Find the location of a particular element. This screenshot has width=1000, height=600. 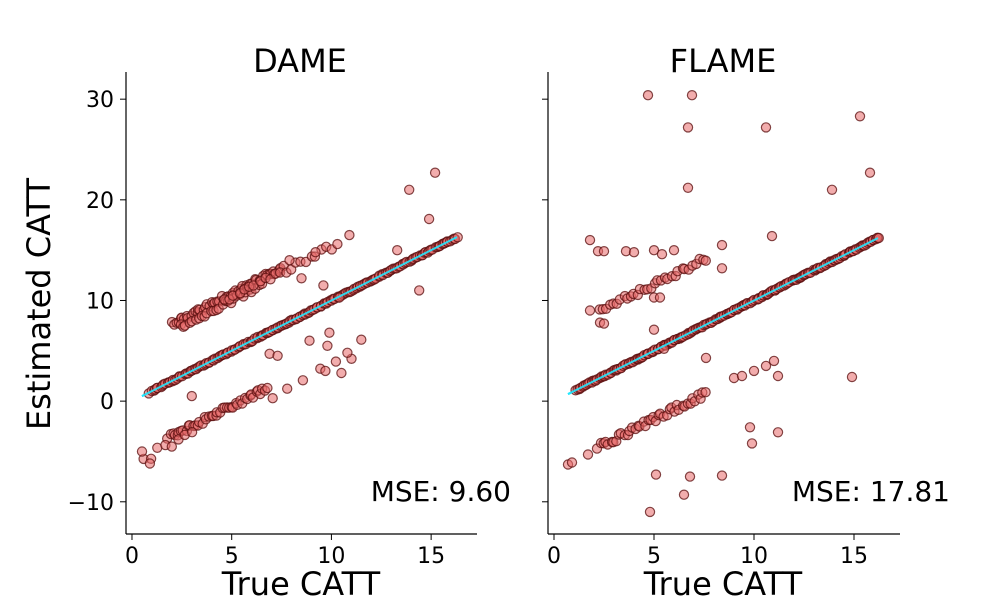

flame-x-tick-label: 5 is located at coordinates (654, 556).